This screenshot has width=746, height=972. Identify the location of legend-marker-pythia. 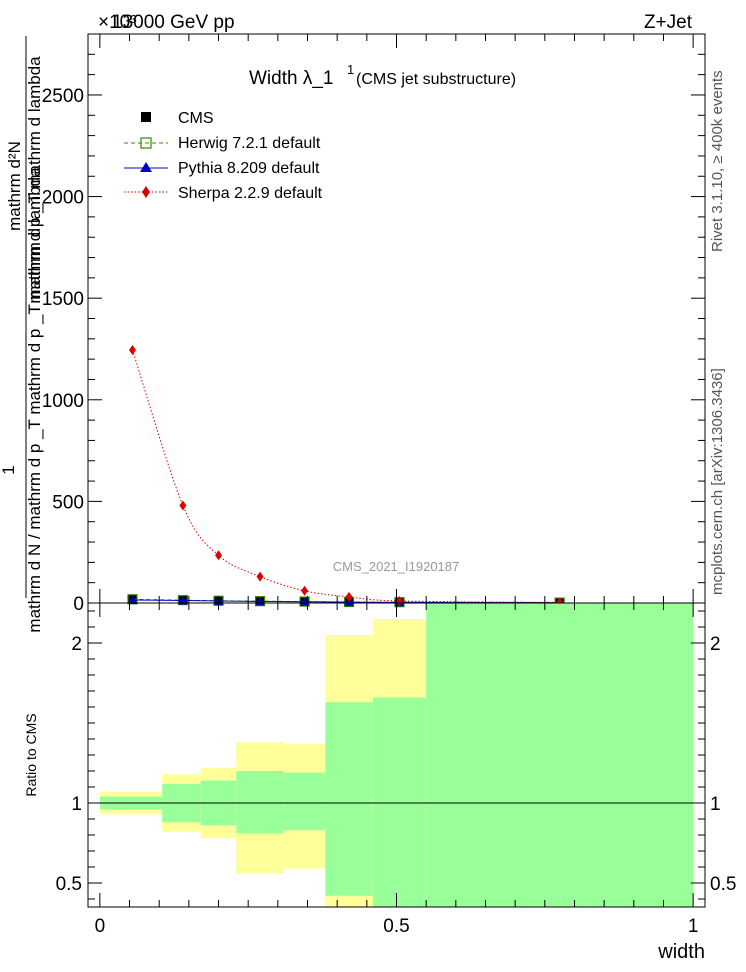
(146, 167).